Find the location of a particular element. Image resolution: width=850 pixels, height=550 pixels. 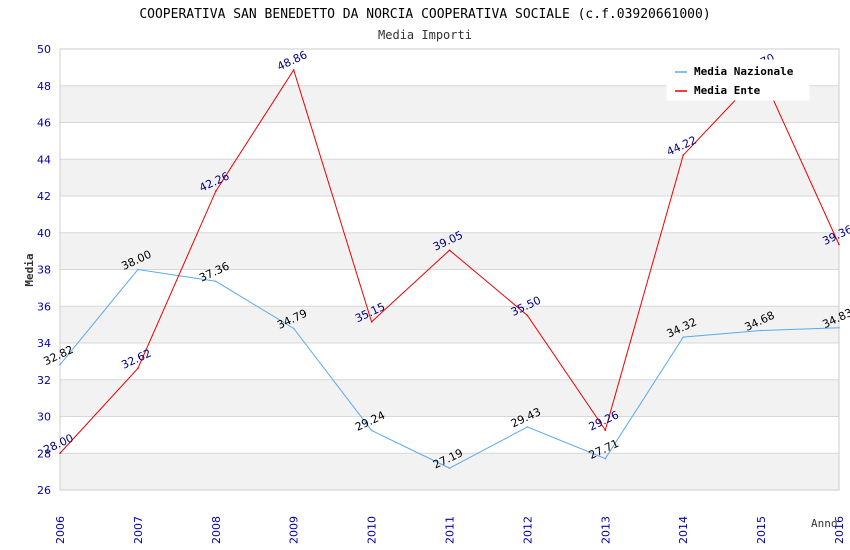

x-tick-label: 2015 is located at coordinates (761, 530).